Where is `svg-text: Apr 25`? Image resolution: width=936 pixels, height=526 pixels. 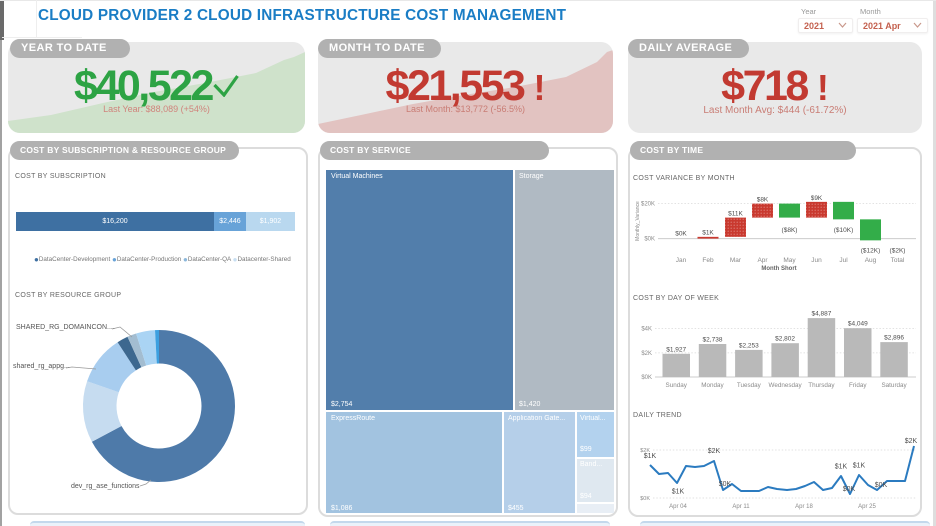
svg-text: Apr 25 is located at coordinates (867, 507).